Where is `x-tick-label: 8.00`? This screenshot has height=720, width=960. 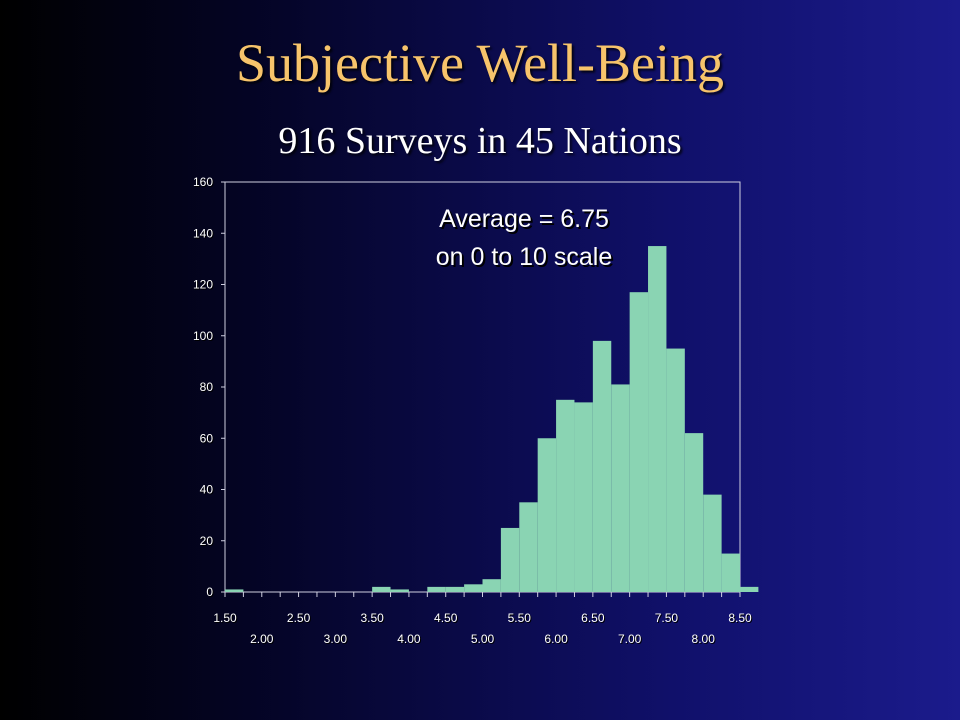
x-tick-label: 8.00 is located at coordinates (704, 639).